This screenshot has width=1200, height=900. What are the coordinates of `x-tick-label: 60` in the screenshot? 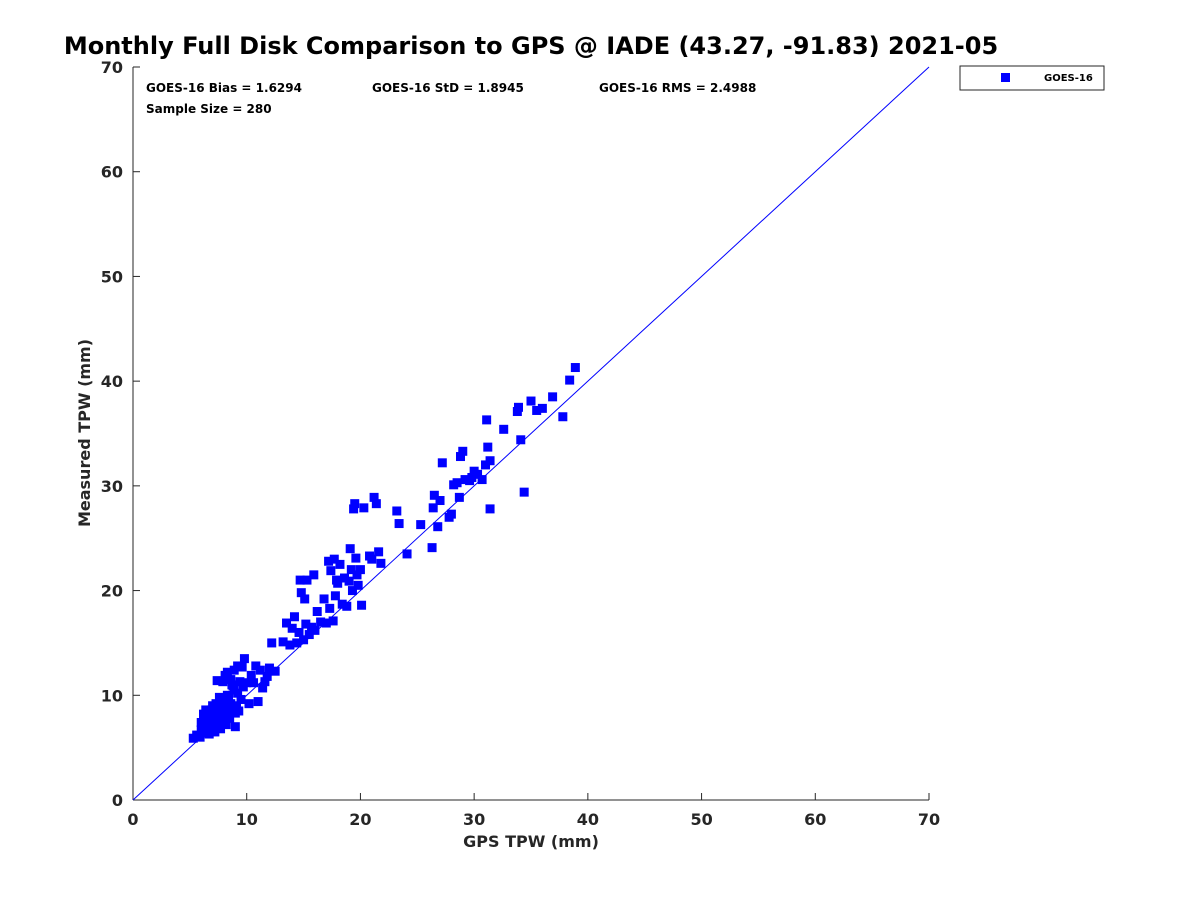 It's located at (815, 819).